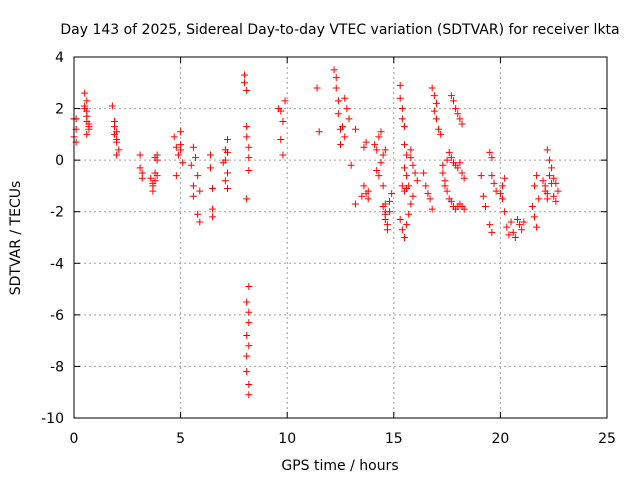 This screenshot has height=480, width=640. I want to click on y-tick-label: -6, so click(57, 316).